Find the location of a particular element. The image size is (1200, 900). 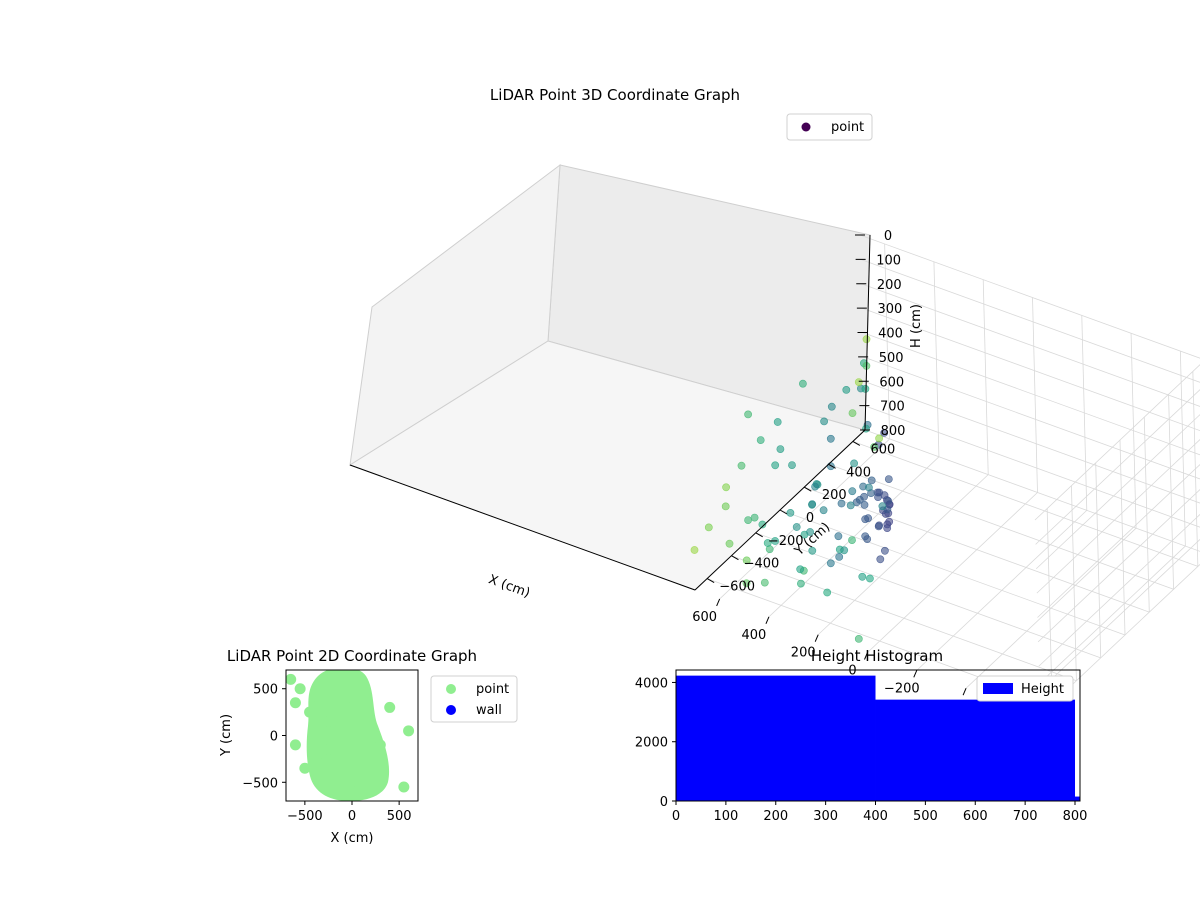

y-tick-label-2d: 0 is located at coordinates (274, 737).